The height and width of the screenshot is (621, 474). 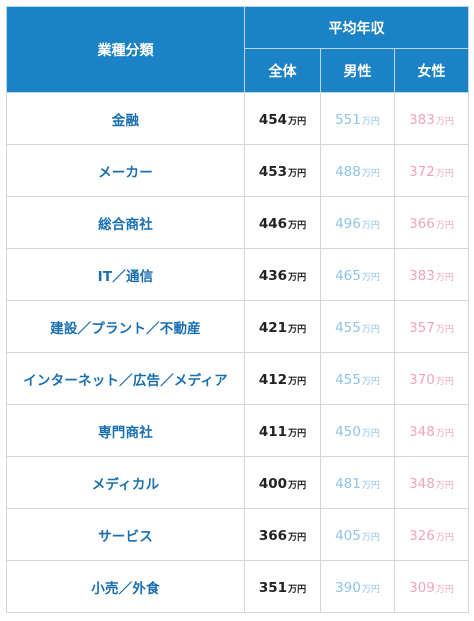 What do you see at coordinates (273, 224) in the screenshot?
I see `overall-salary-value: 446` at bounding box center [273, 224].